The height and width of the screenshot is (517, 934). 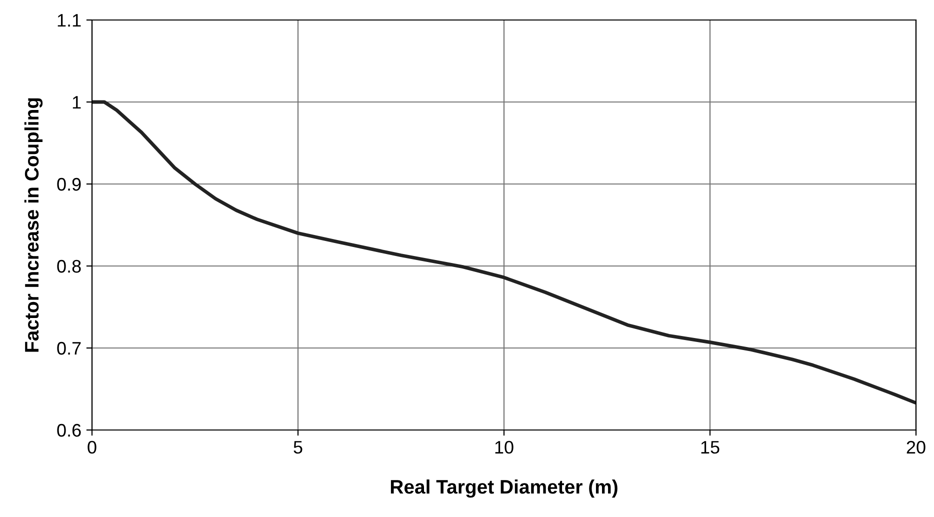 I want to click on x-tick-label: 15, so click(x=710, y=447).